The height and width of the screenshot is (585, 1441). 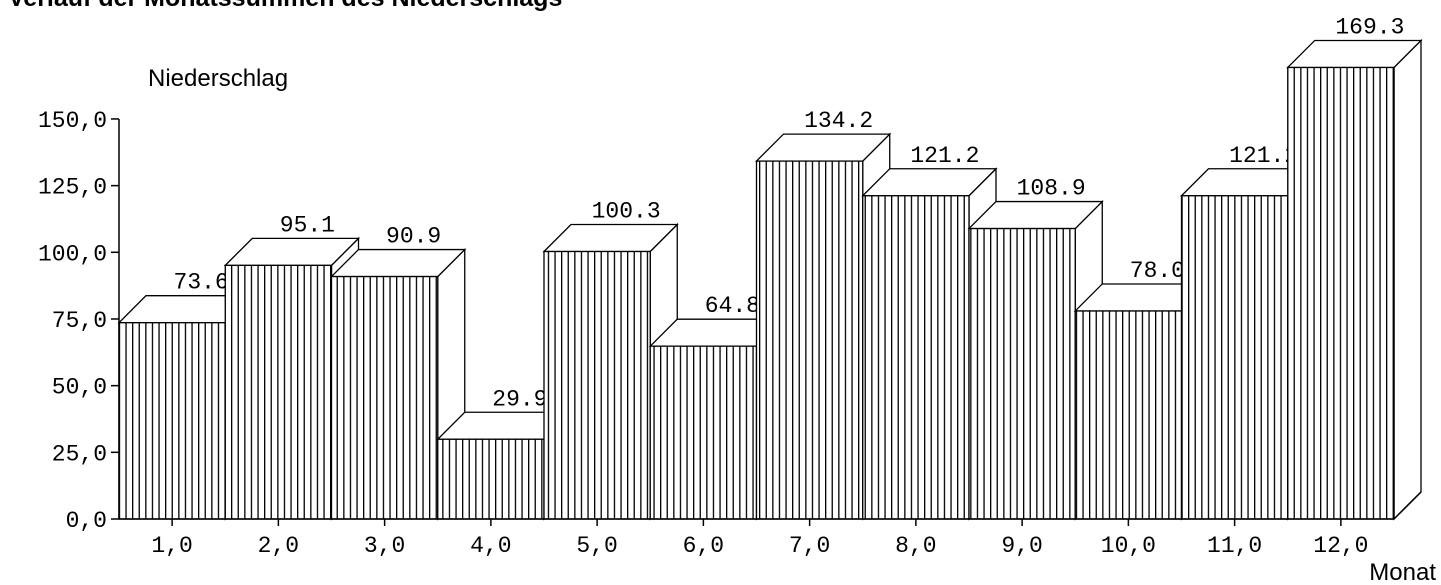 What do you see at coordinates (201, 283) in the screenshot?
I see `data-label: 73.6` at bounding box center [201, 283].